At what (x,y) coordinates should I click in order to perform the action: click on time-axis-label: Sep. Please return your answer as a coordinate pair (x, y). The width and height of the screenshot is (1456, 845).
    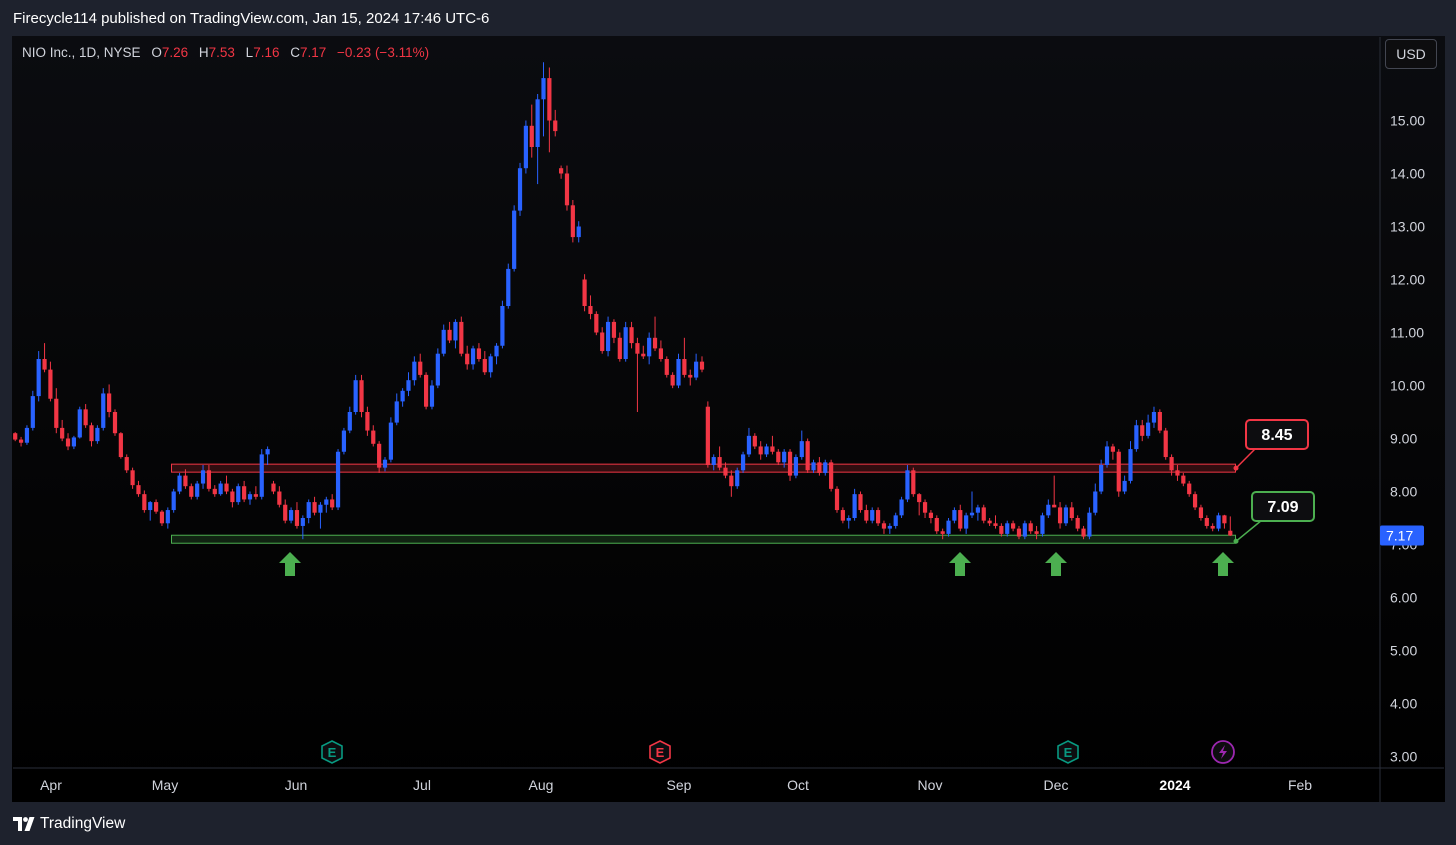
    Looking at the image, I should click on (679, 785).